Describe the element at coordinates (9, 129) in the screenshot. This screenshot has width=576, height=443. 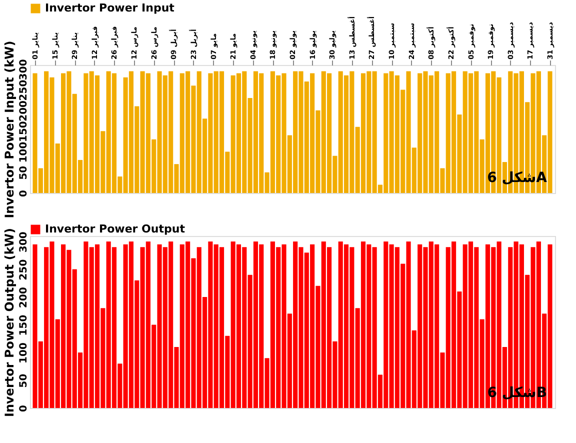
I see `y-axis-title: Invertor Power Input (kW)` at that location.